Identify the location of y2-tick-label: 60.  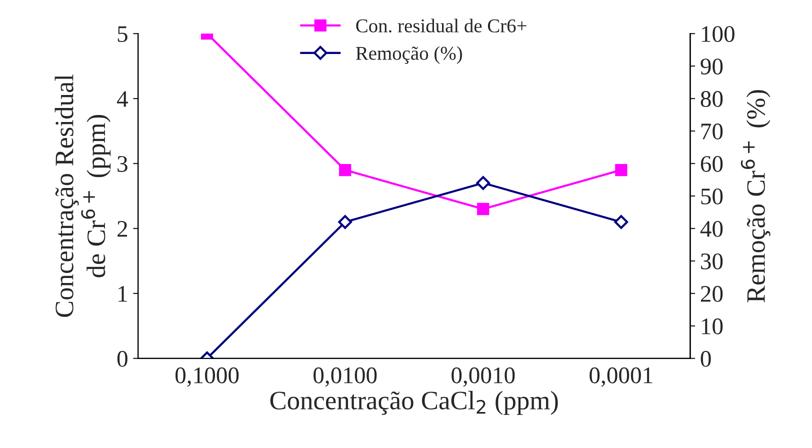
(711, 164).